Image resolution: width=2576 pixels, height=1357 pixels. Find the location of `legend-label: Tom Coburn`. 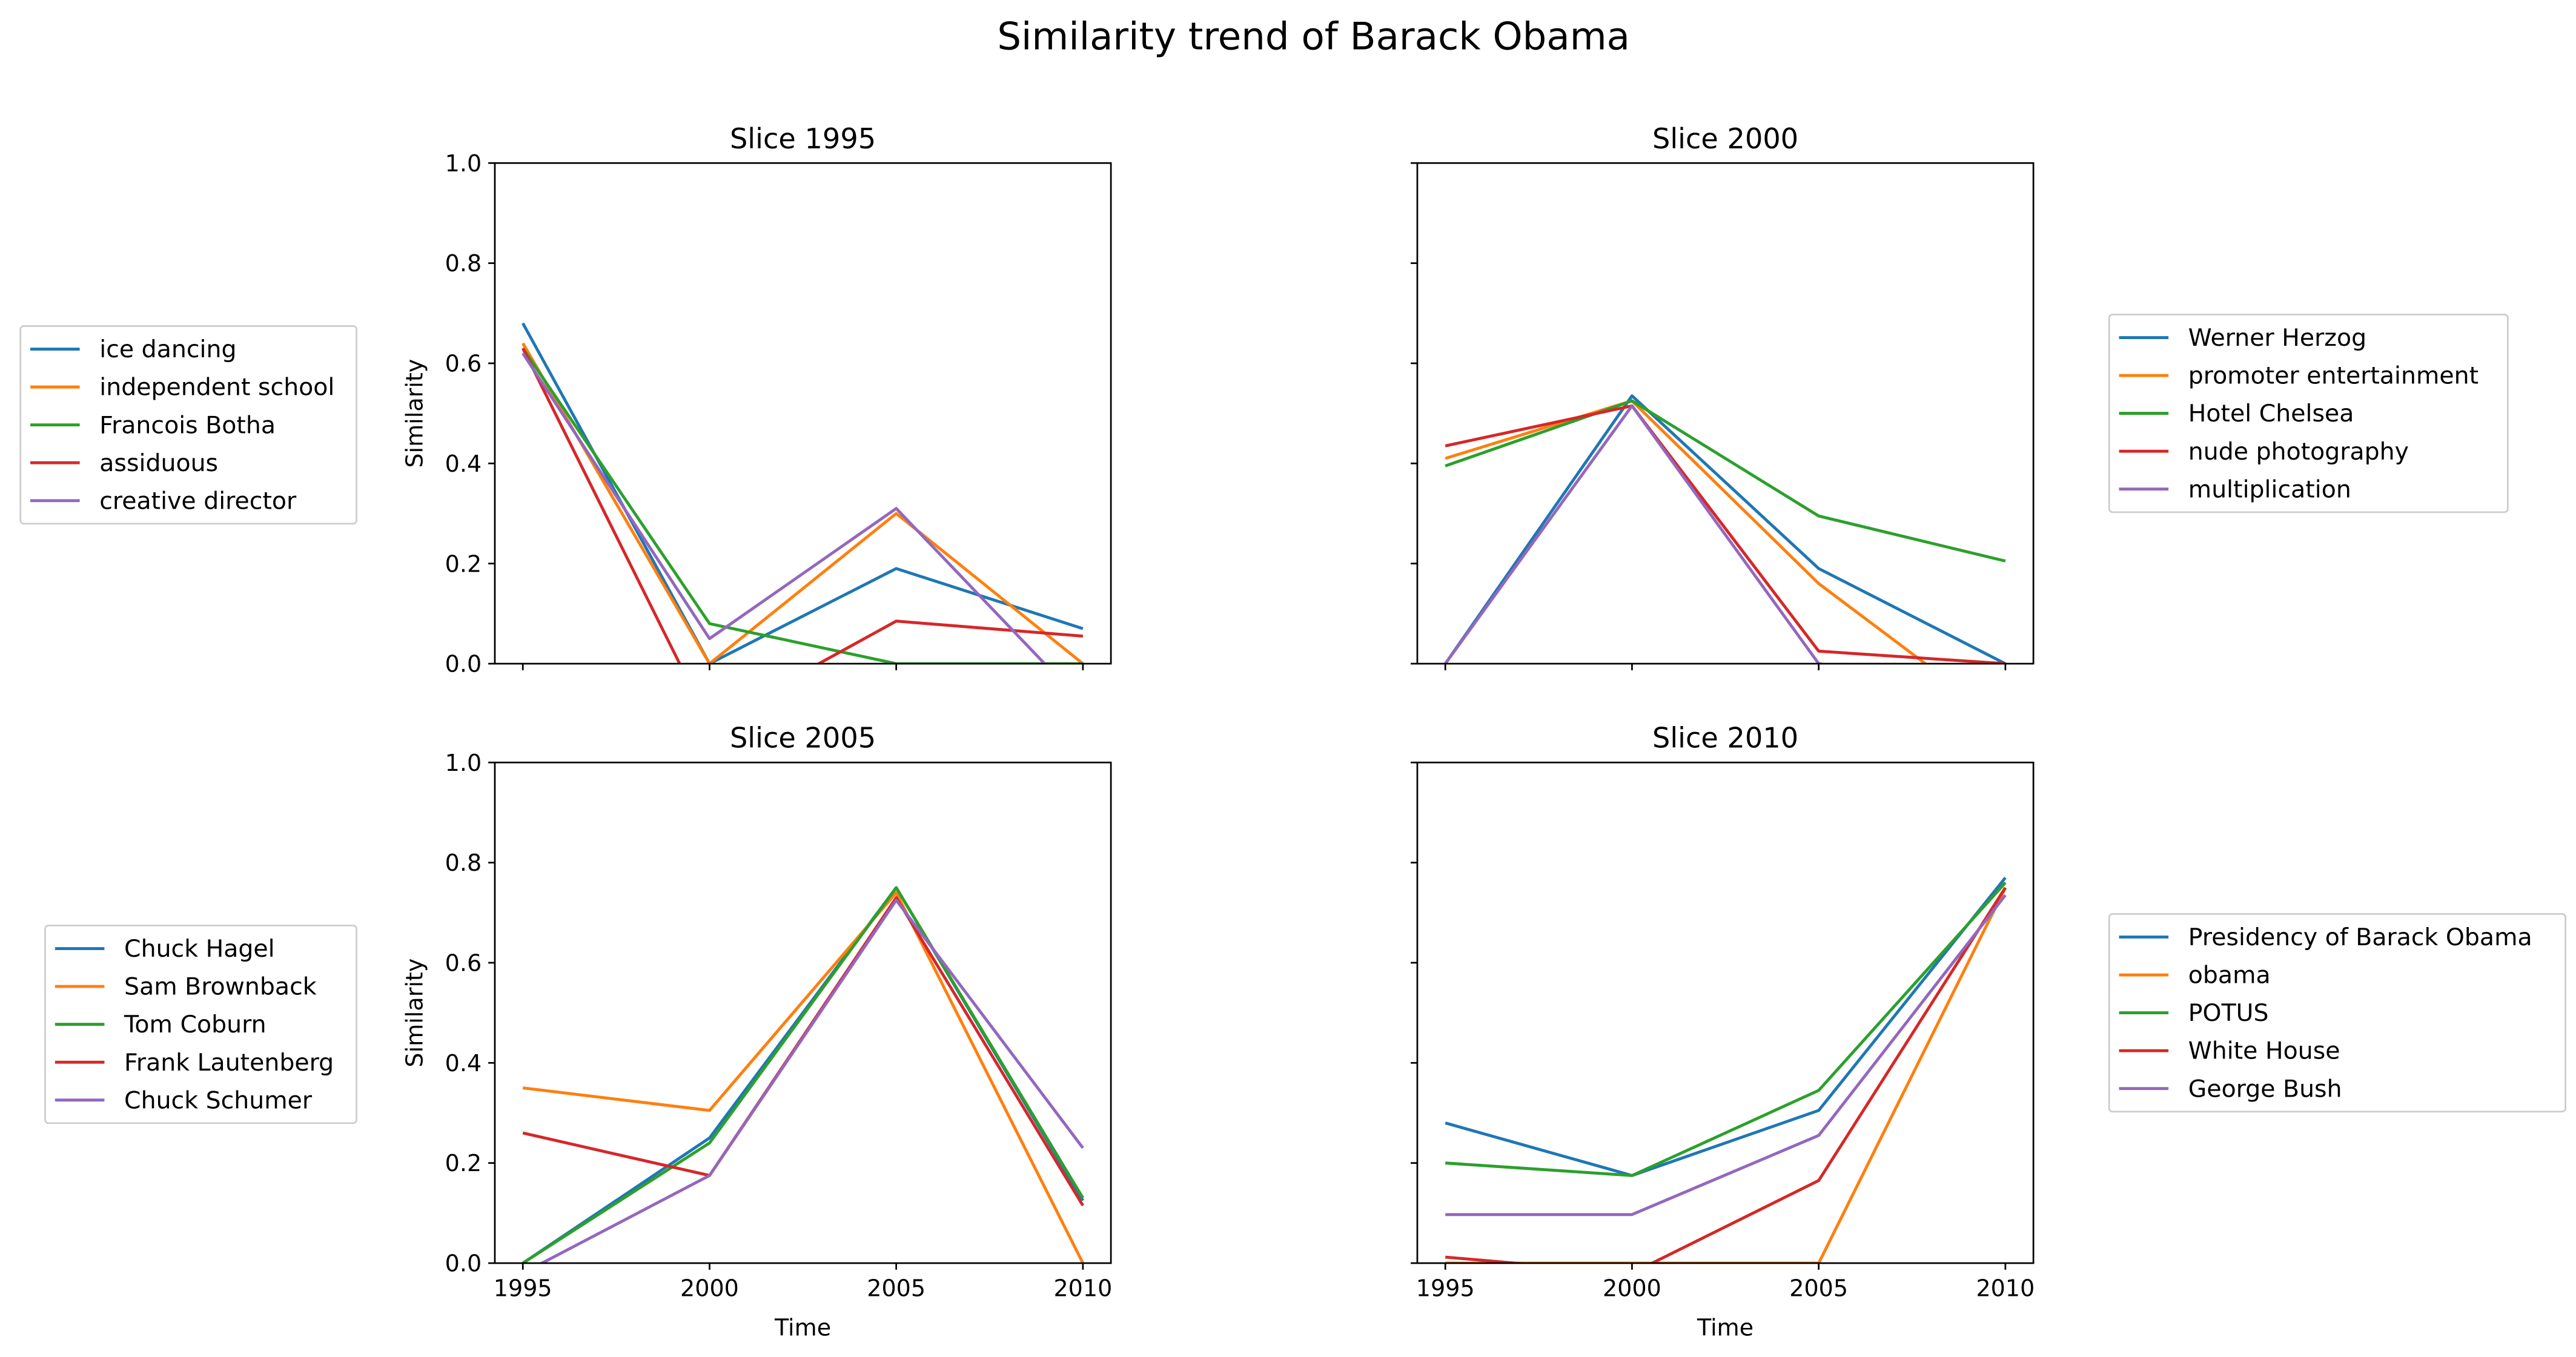

legend-label: Tom Coburn is located at coordinates (195, 1024).